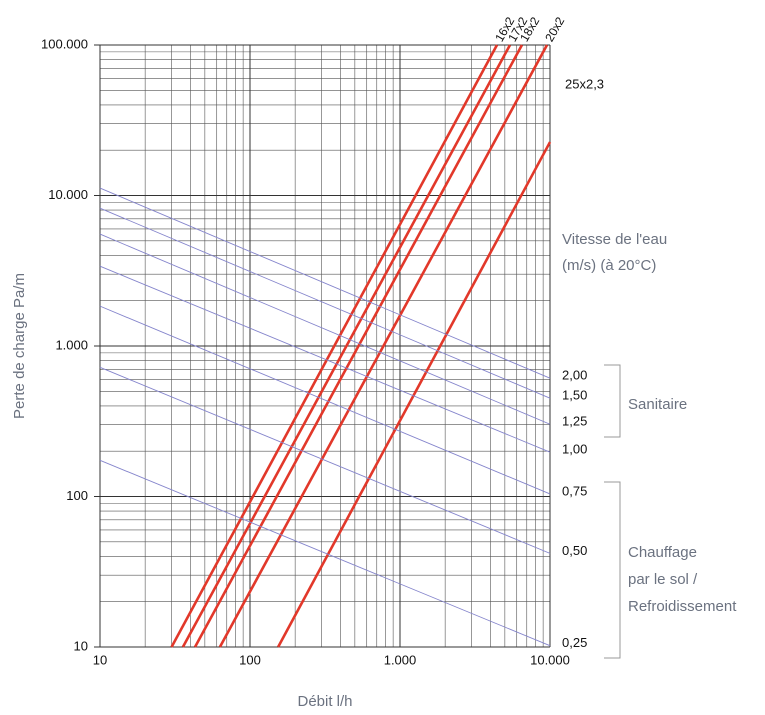 The image size is (765, 715). What do you see at coordinates (554, 29) in the screenshot?
I see `pipe-label: 20x2` at bounding box center [554, 29].